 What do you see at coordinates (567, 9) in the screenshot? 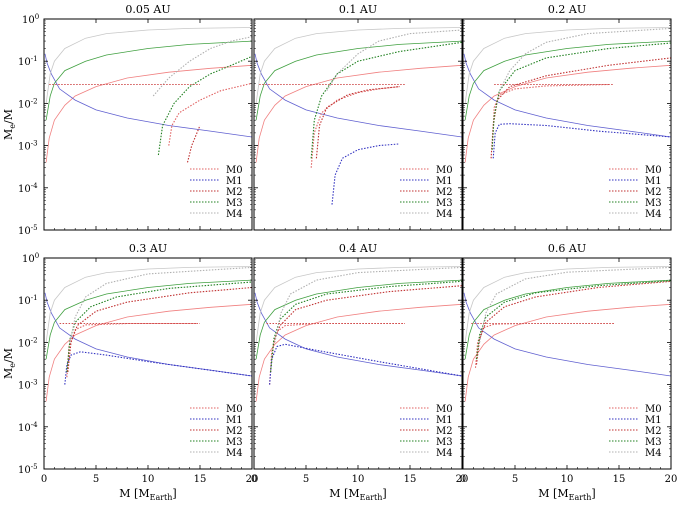
I see `panel-title: 0.2 AU` at bounding box center [567, 9].